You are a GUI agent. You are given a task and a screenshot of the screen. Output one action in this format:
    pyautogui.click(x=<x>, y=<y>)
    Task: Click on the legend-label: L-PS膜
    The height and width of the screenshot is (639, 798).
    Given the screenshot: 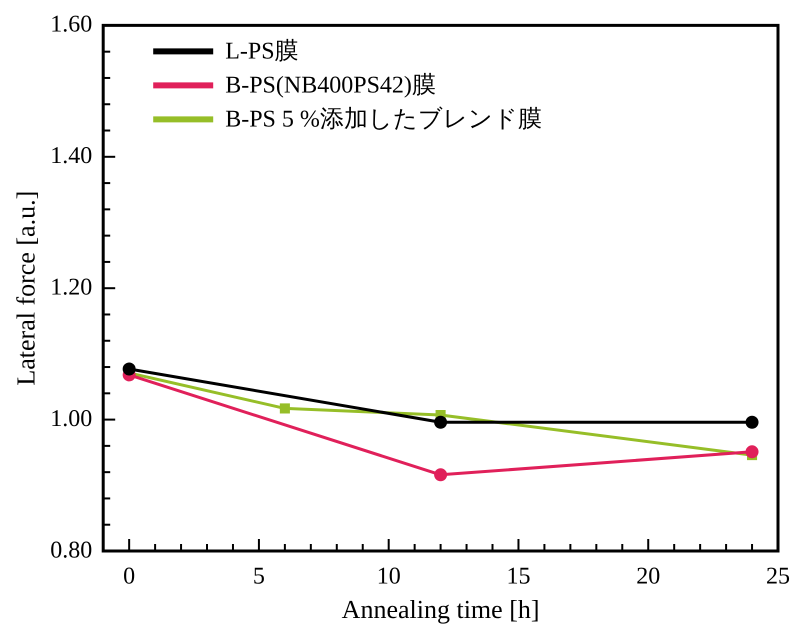 What is the action you would take?
    pyautogui.click(x=262, y=51)
    